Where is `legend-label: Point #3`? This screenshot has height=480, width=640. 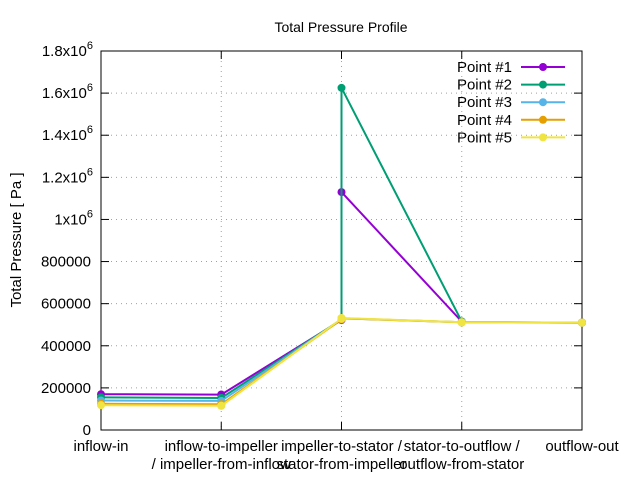 legend-label: Point #3 is located at coordinates (484, 102).